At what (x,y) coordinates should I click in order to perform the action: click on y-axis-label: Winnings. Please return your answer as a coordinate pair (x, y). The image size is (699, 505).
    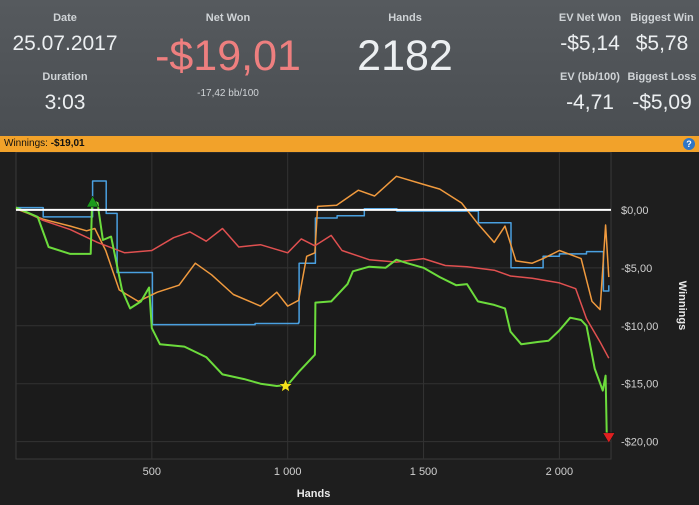
    Looking at the image, I should click on (682, 305).